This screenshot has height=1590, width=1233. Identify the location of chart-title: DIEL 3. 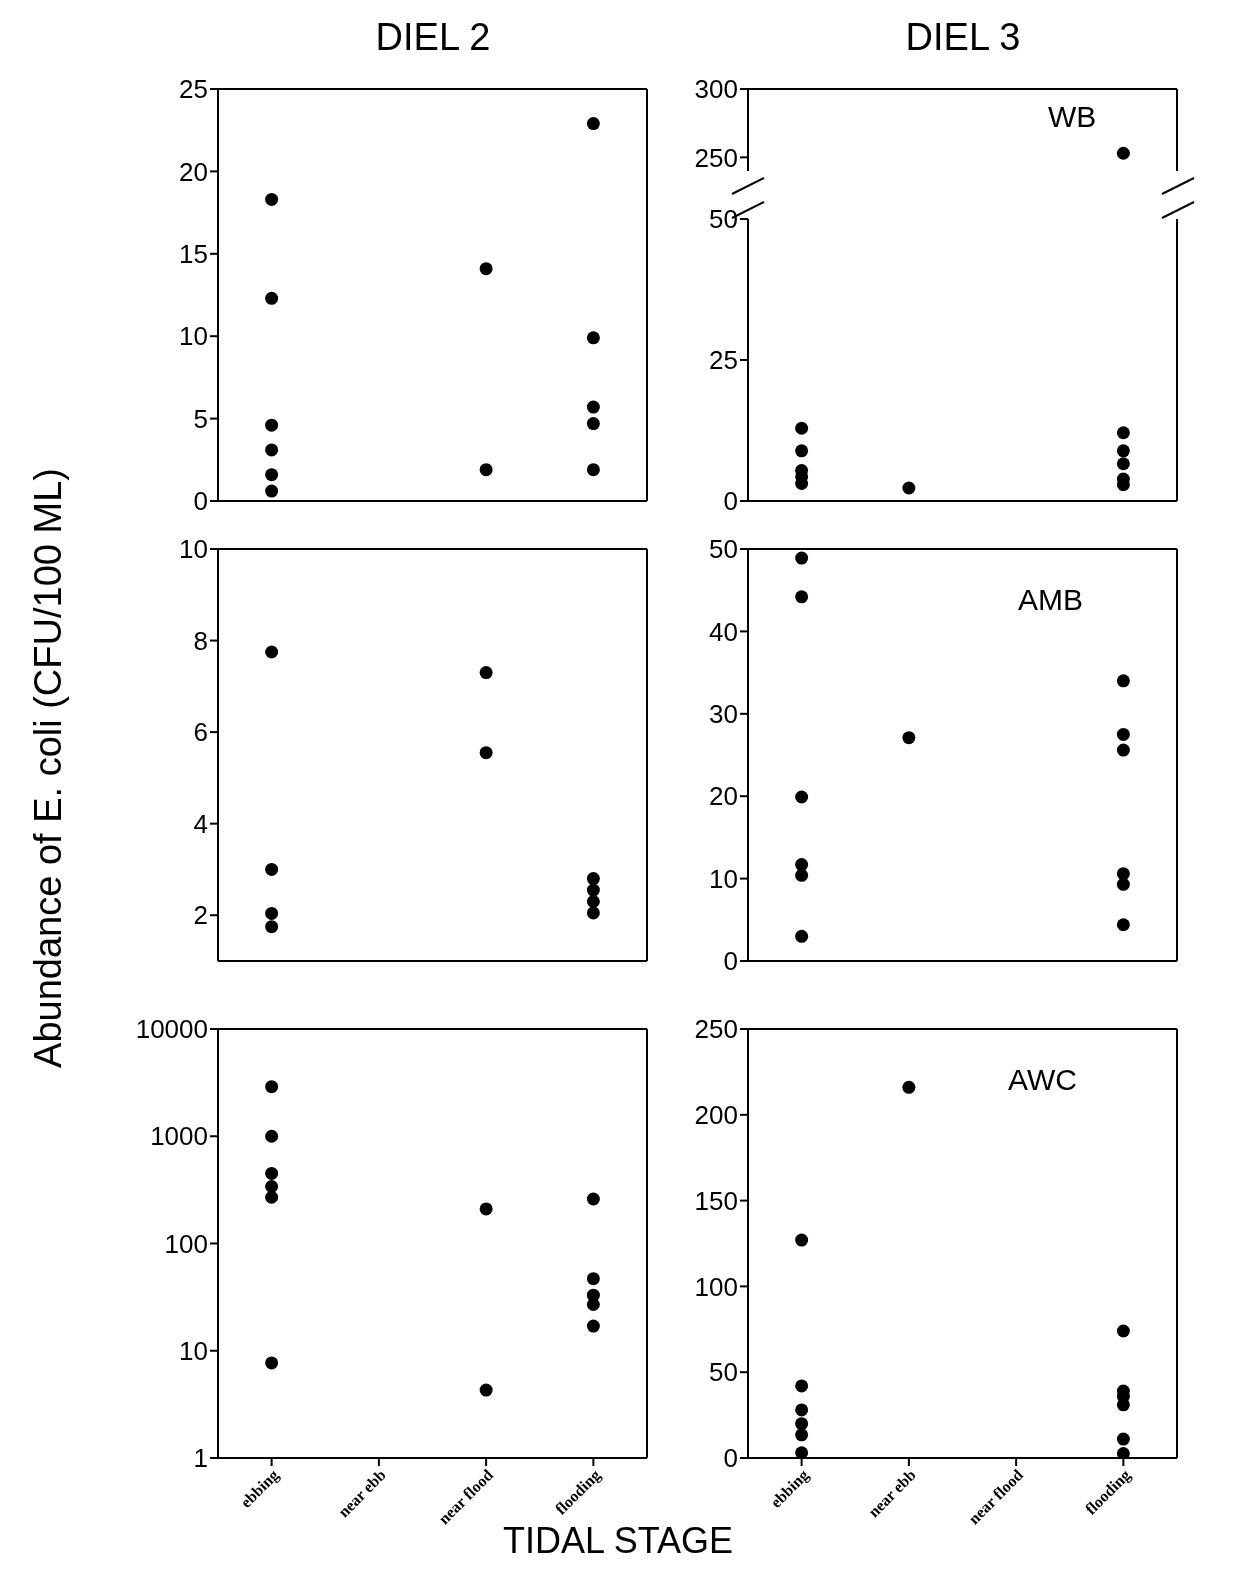
(963, 37).